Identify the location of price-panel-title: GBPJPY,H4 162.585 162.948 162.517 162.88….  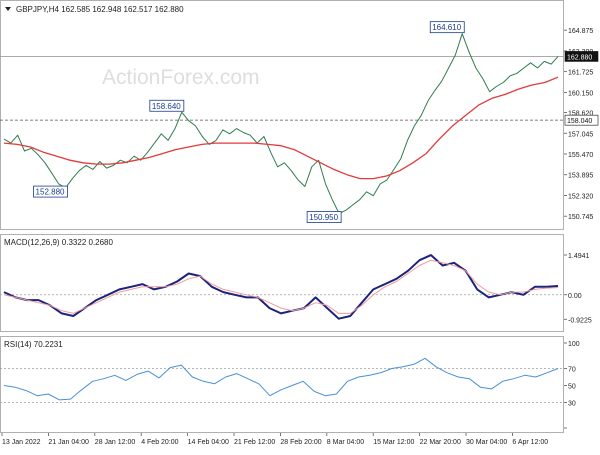
(100, 9).